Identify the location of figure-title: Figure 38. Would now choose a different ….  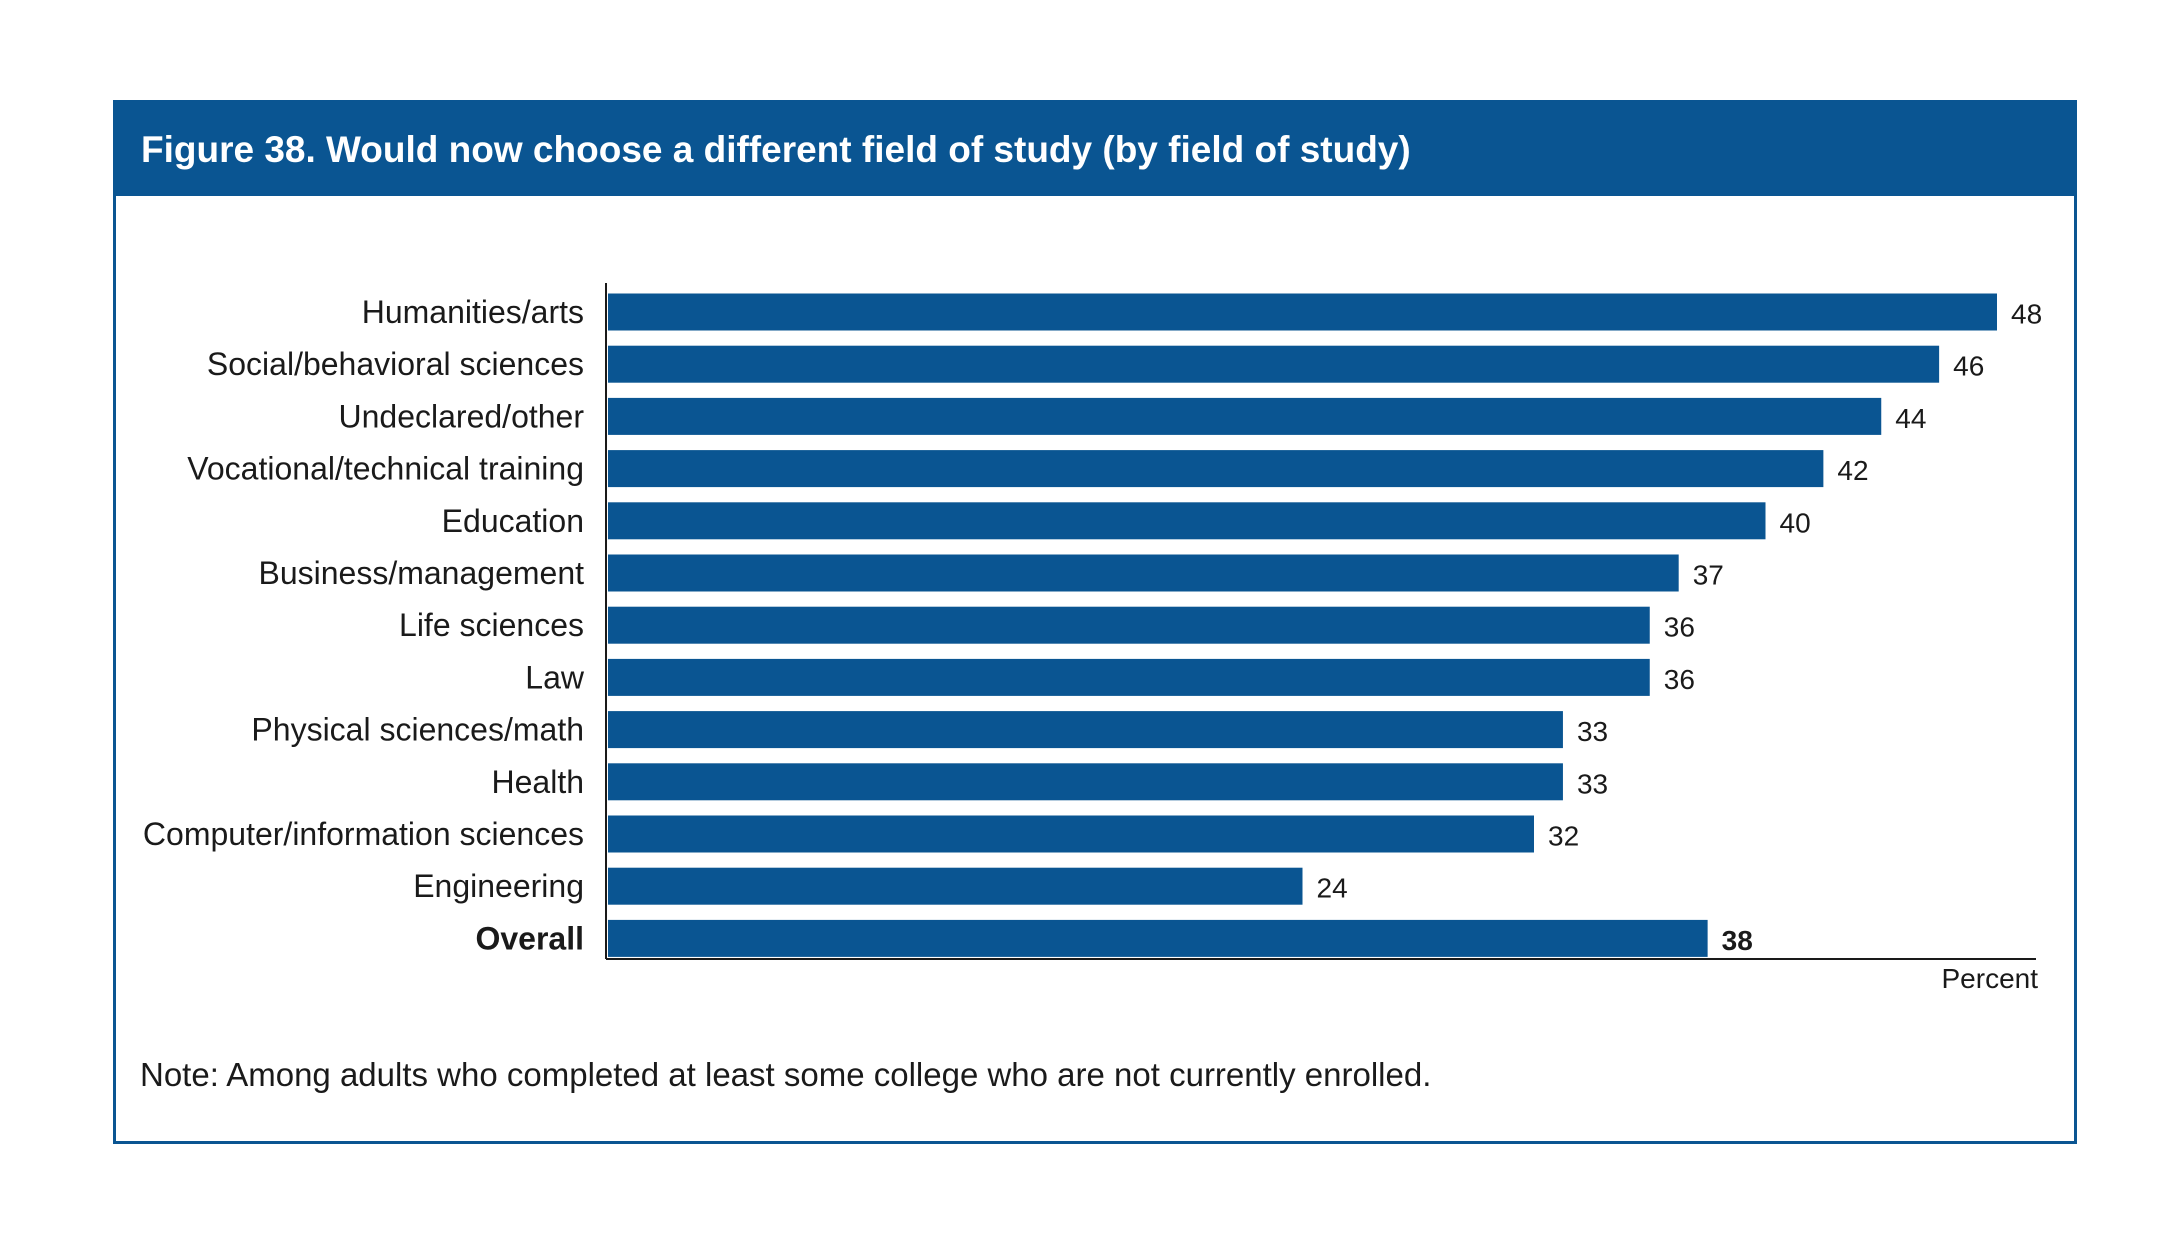
(776, 149).